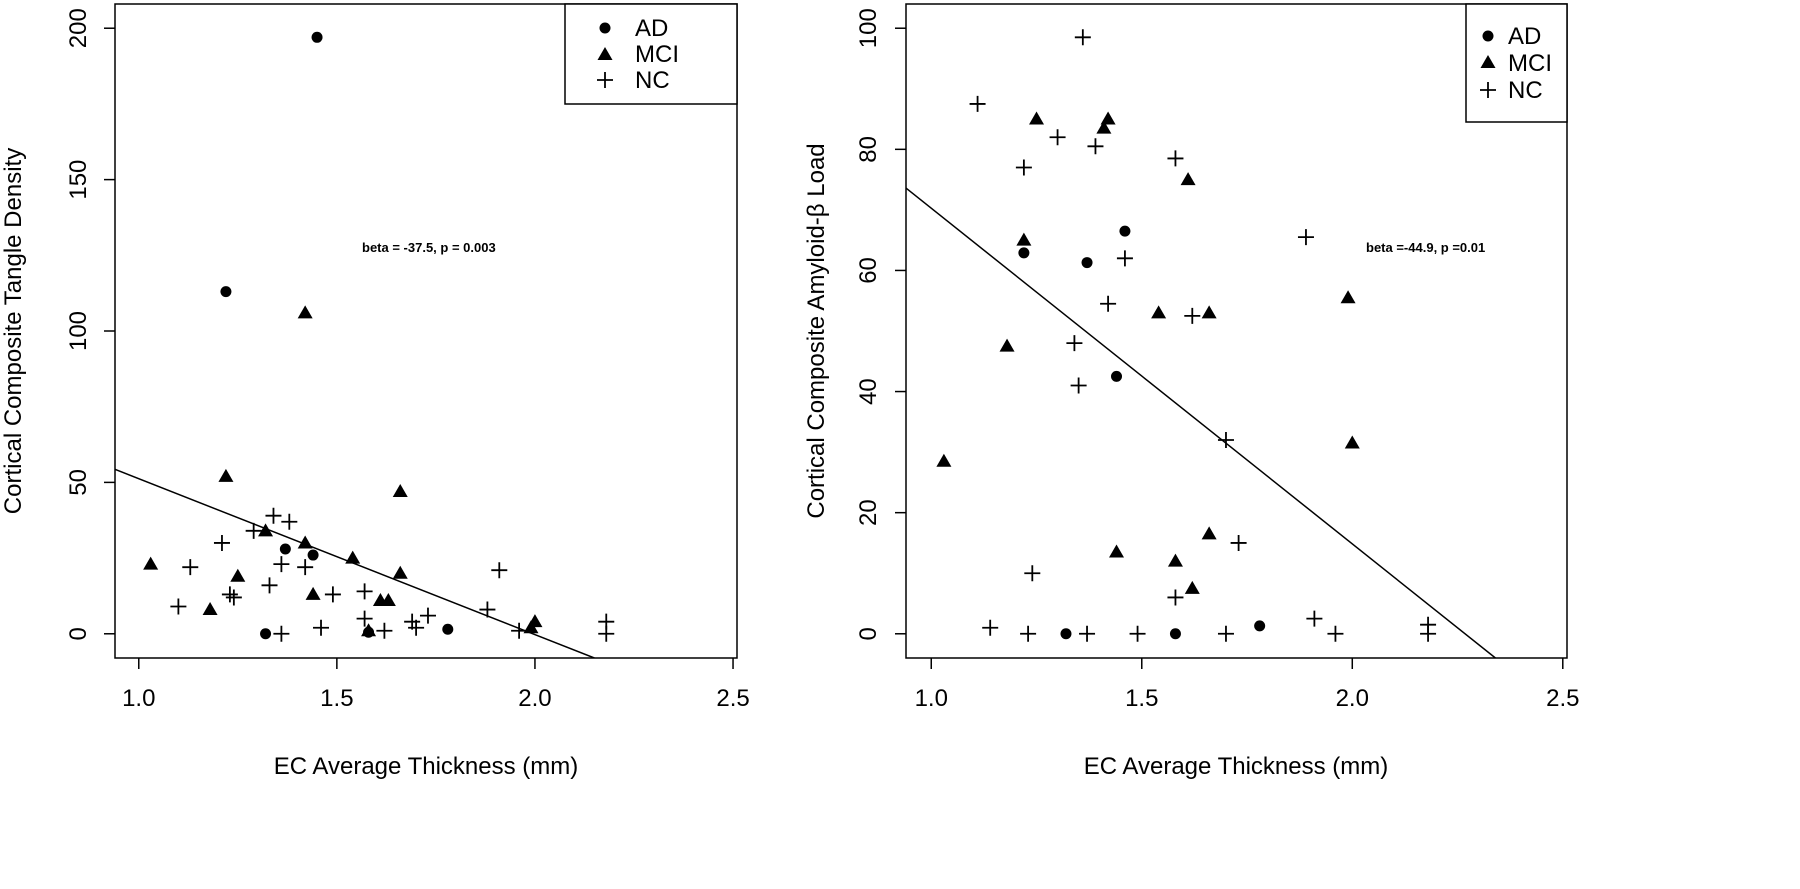  Describe the element at coordinates (13, 331) in the screenshot. I see `y-axis-title: Cortical Composite Tangle Density` at that location.